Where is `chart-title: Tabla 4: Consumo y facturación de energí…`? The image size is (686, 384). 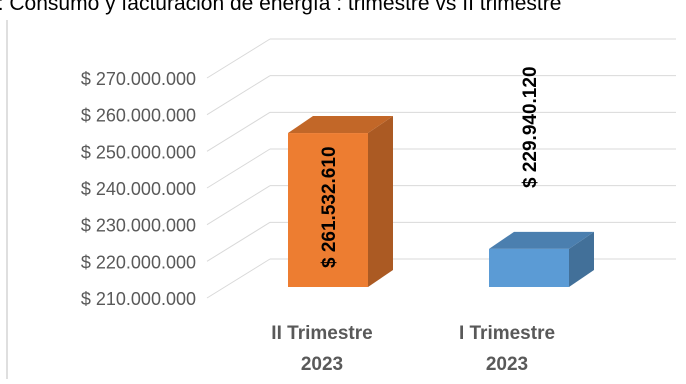
chart-title: Tabla 4: Consumo y facturación de energí… is located at coordinates (280, 7).